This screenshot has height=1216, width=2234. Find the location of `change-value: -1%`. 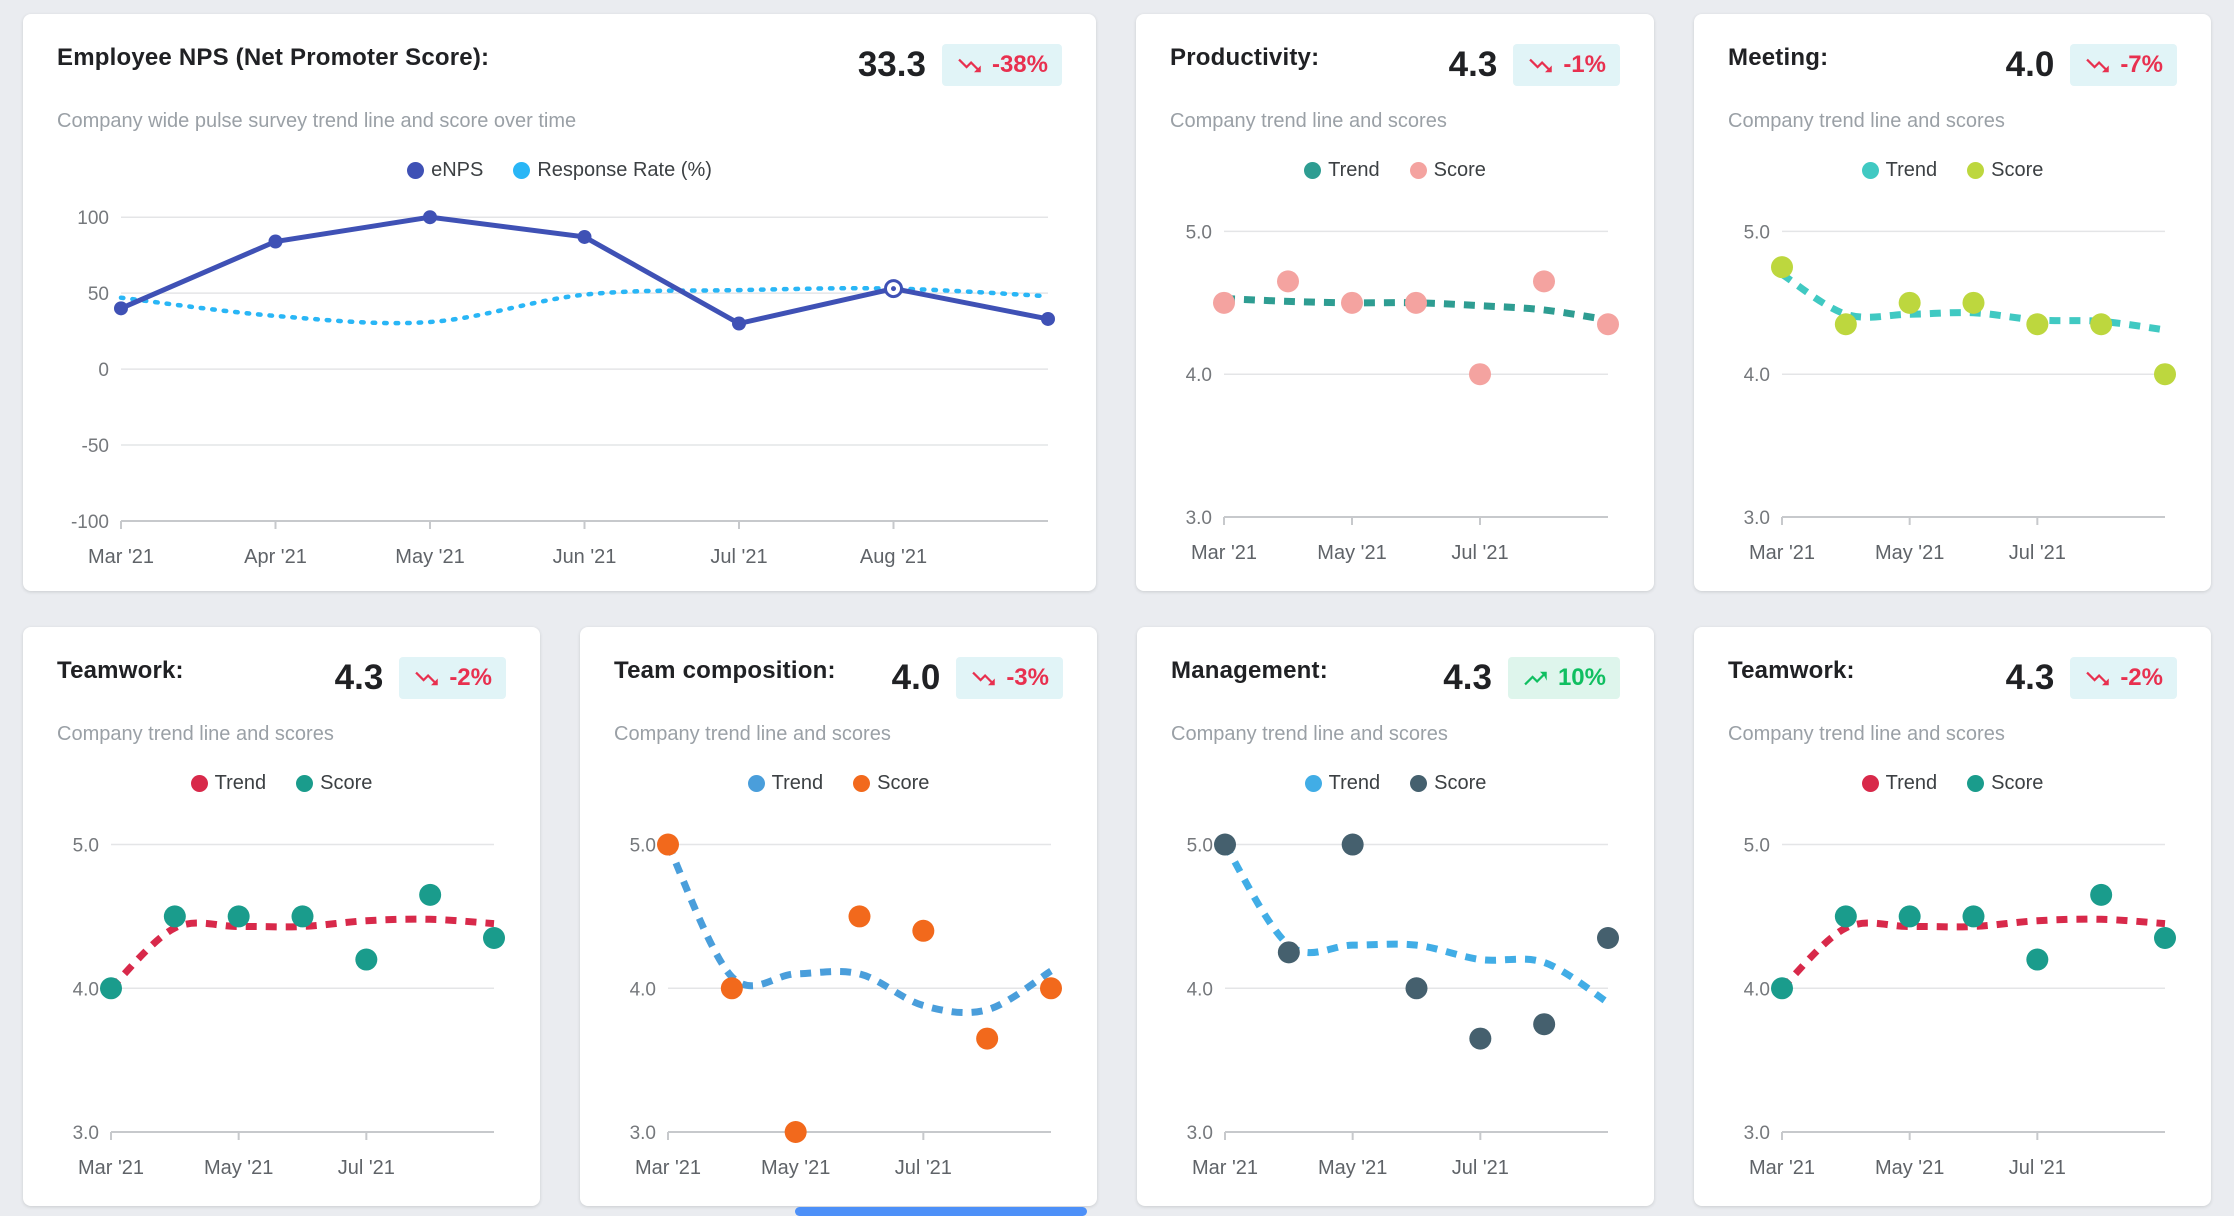

change-value: -1% is located at coordinates (1584, 64).